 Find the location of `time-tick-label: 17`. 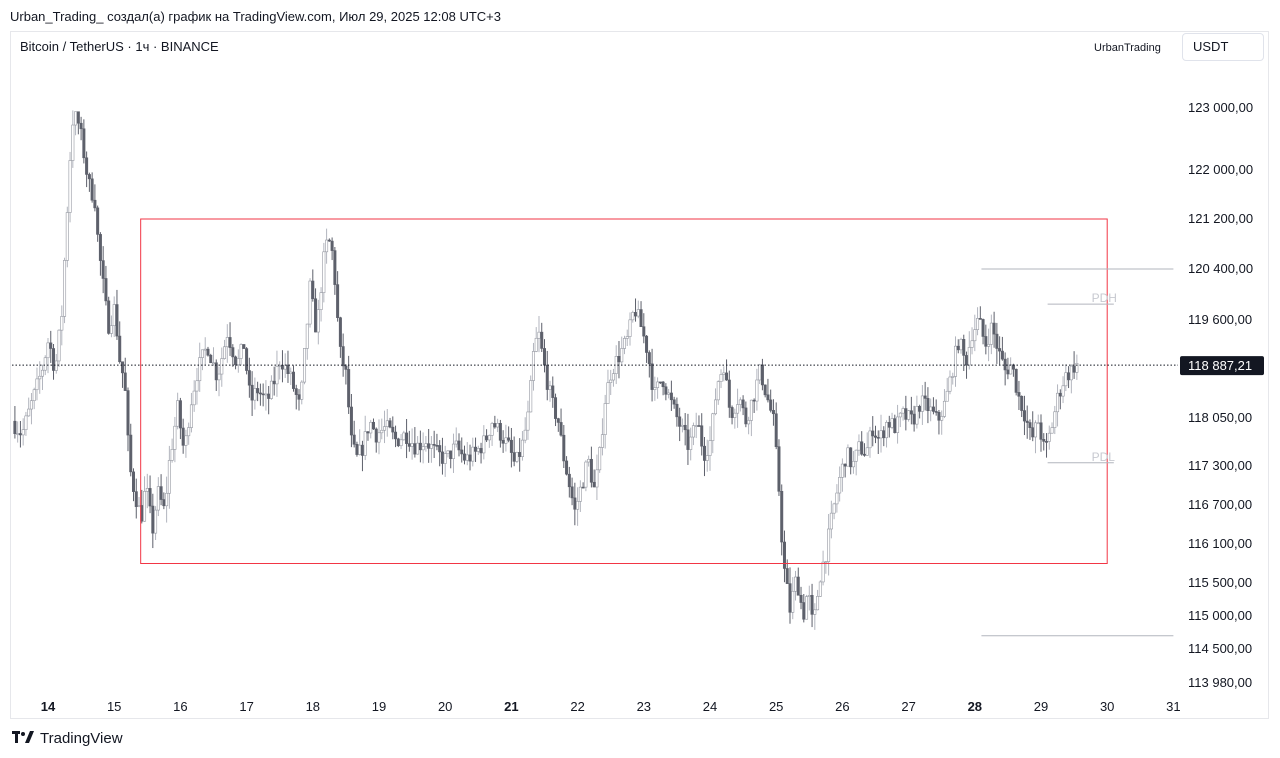

time-tick-label: 17 is located at coordinates (246, 706).